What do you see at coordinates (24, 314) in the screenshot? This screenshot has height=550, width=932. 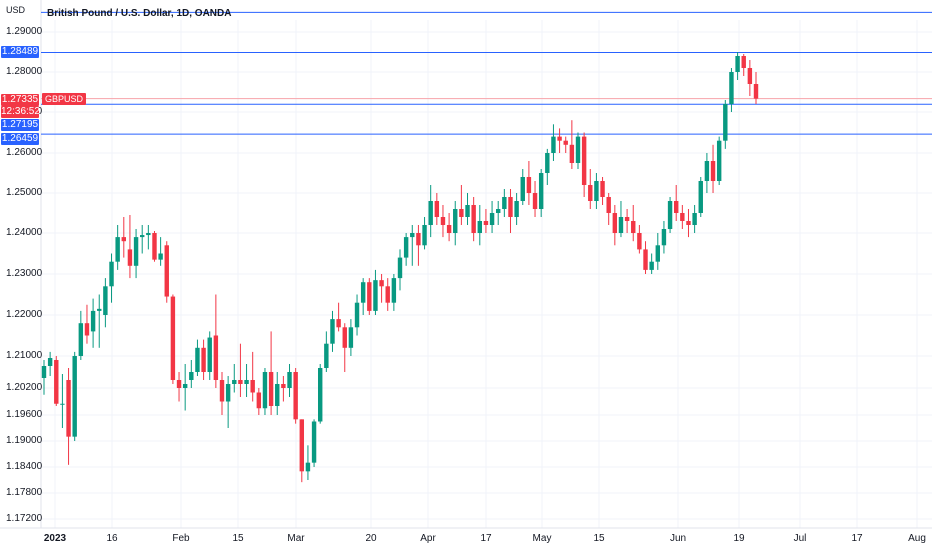 I see `y-tick-label: 1.22000` at bounding box center [24, 314].